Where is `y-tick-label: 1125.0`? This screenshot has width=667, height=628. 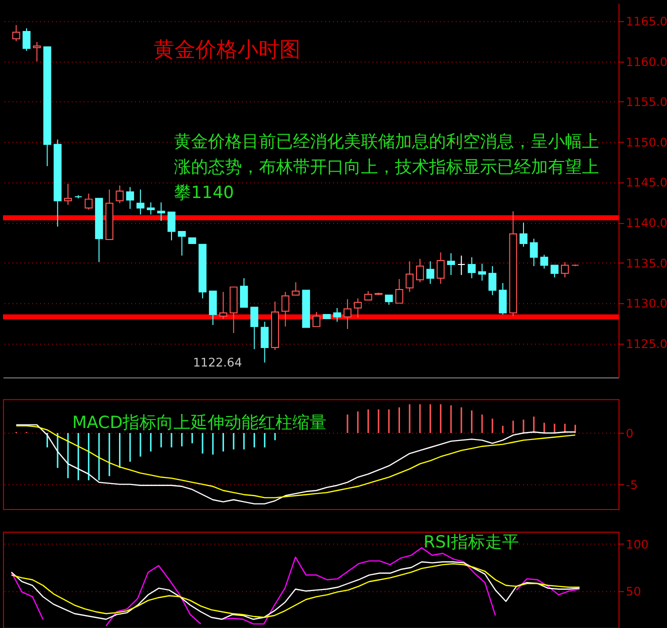
y-tick-label: 1125.0 is located at coordinates (646, 343).